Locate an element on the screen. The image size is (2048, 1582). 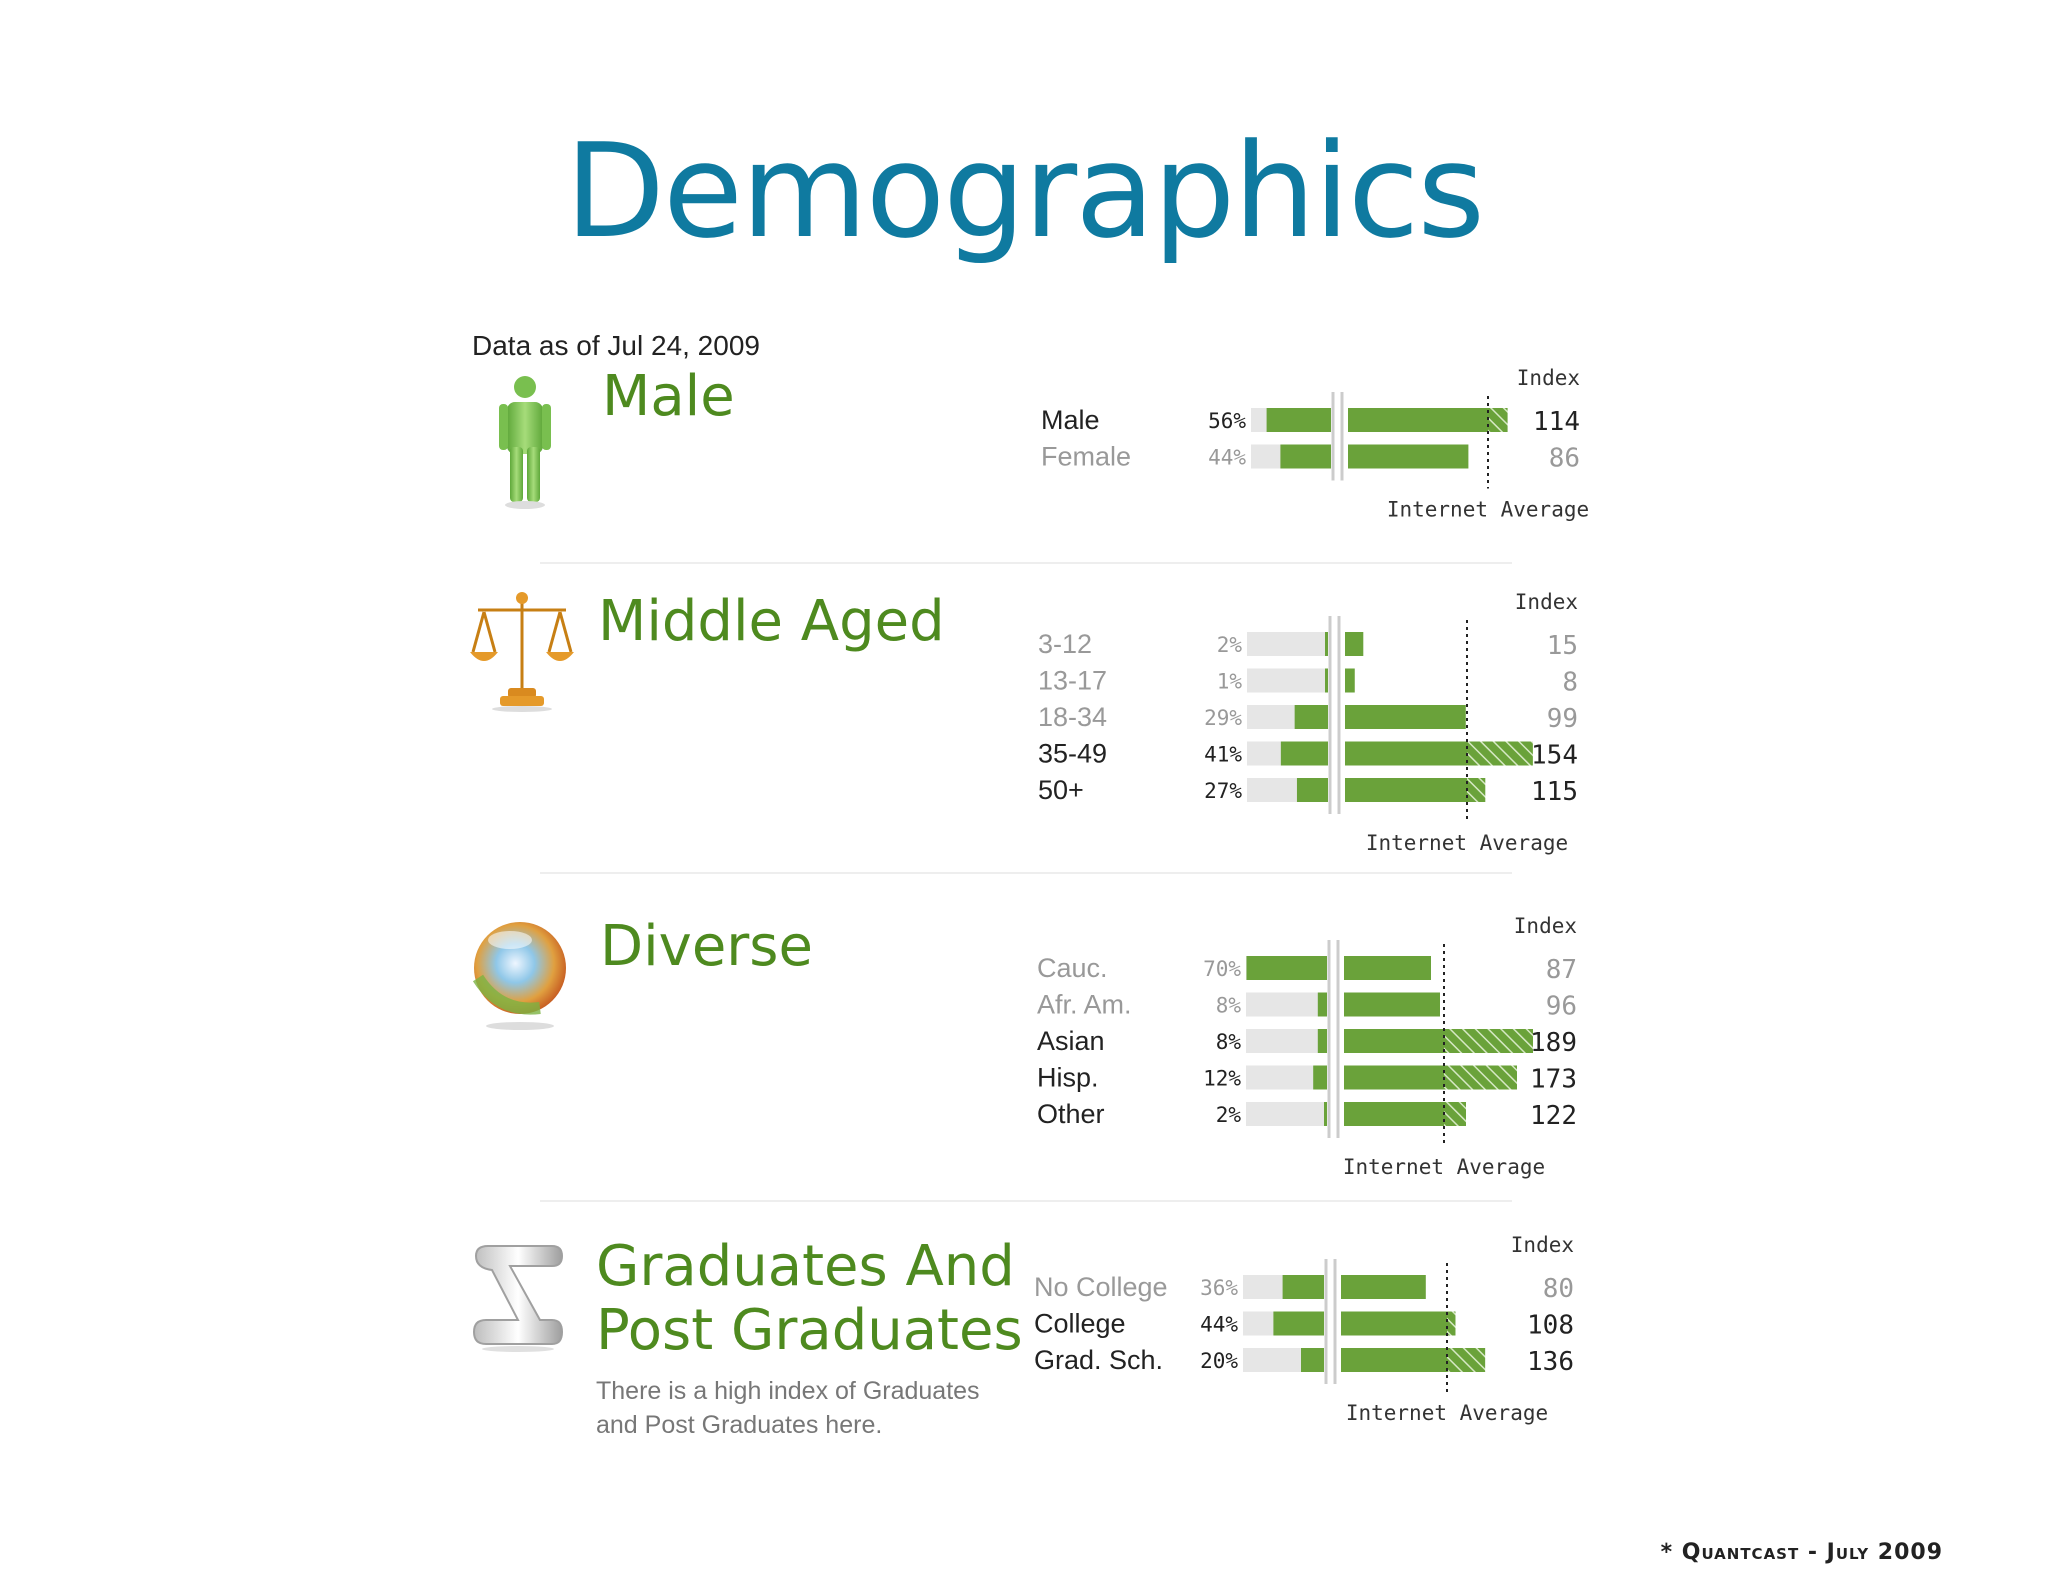
percent-label: 20% is located at coordinates (1219, 1361).